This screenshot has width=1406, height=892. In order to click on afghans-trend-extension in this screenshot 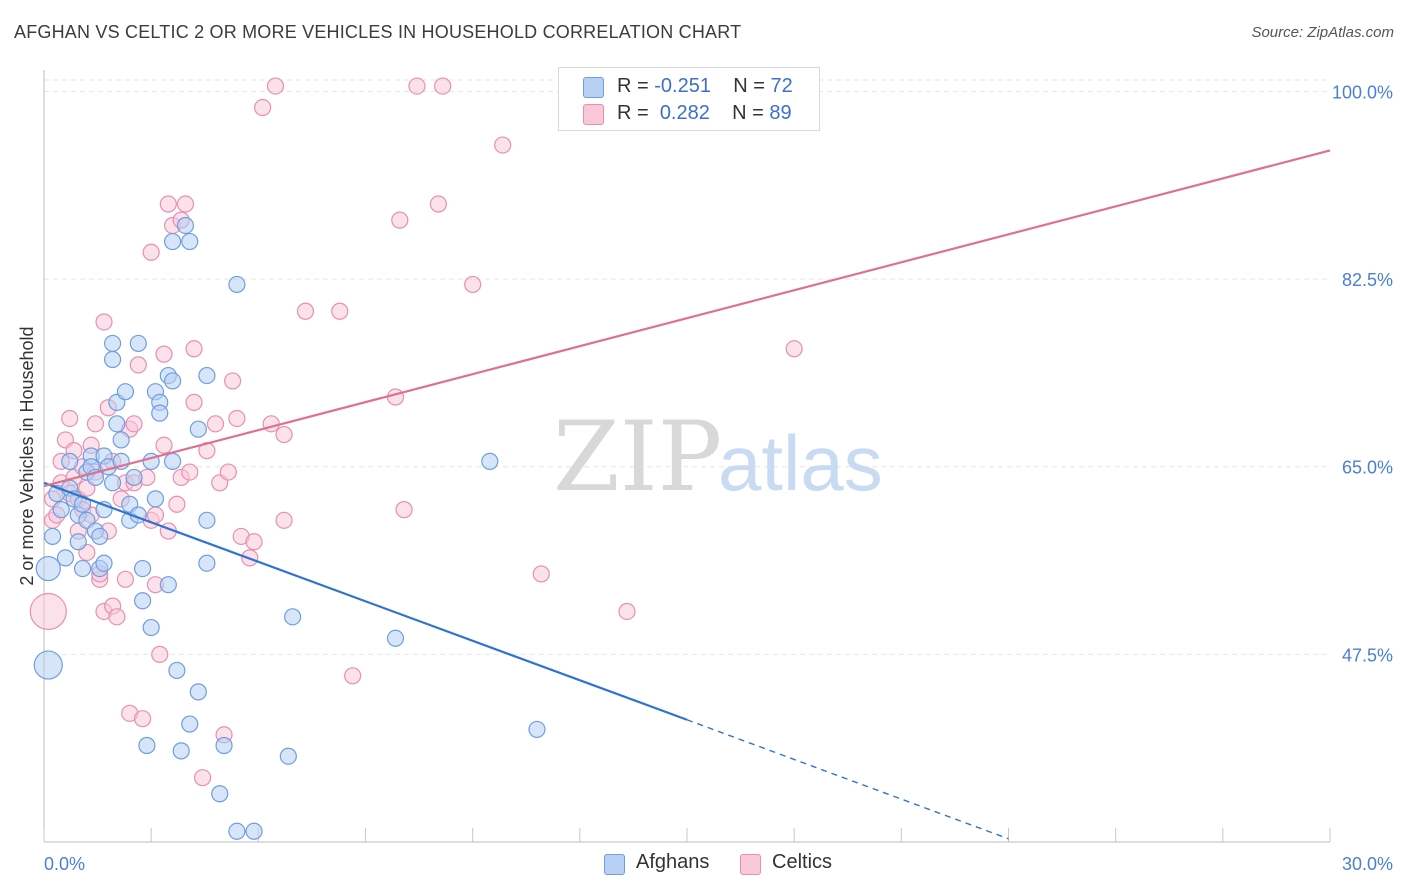, I will do `click(847, 779)`.